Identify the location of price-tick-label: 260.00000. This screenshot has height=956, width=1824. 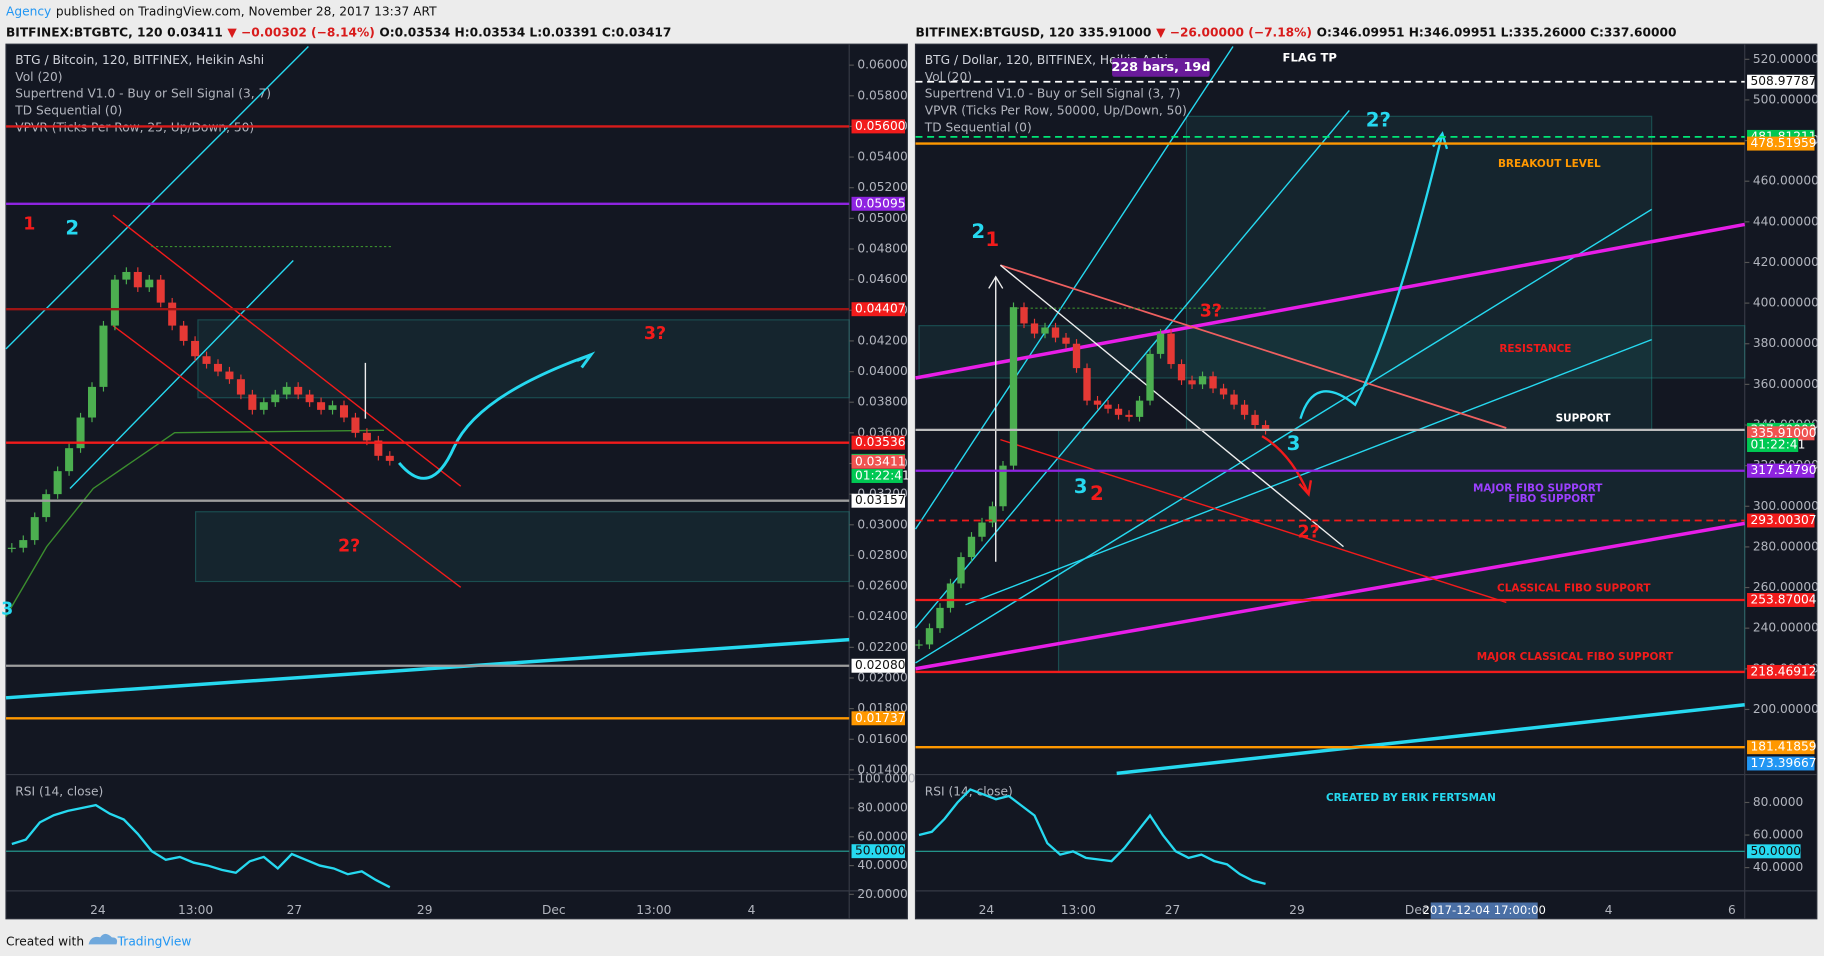
(1786, 587).